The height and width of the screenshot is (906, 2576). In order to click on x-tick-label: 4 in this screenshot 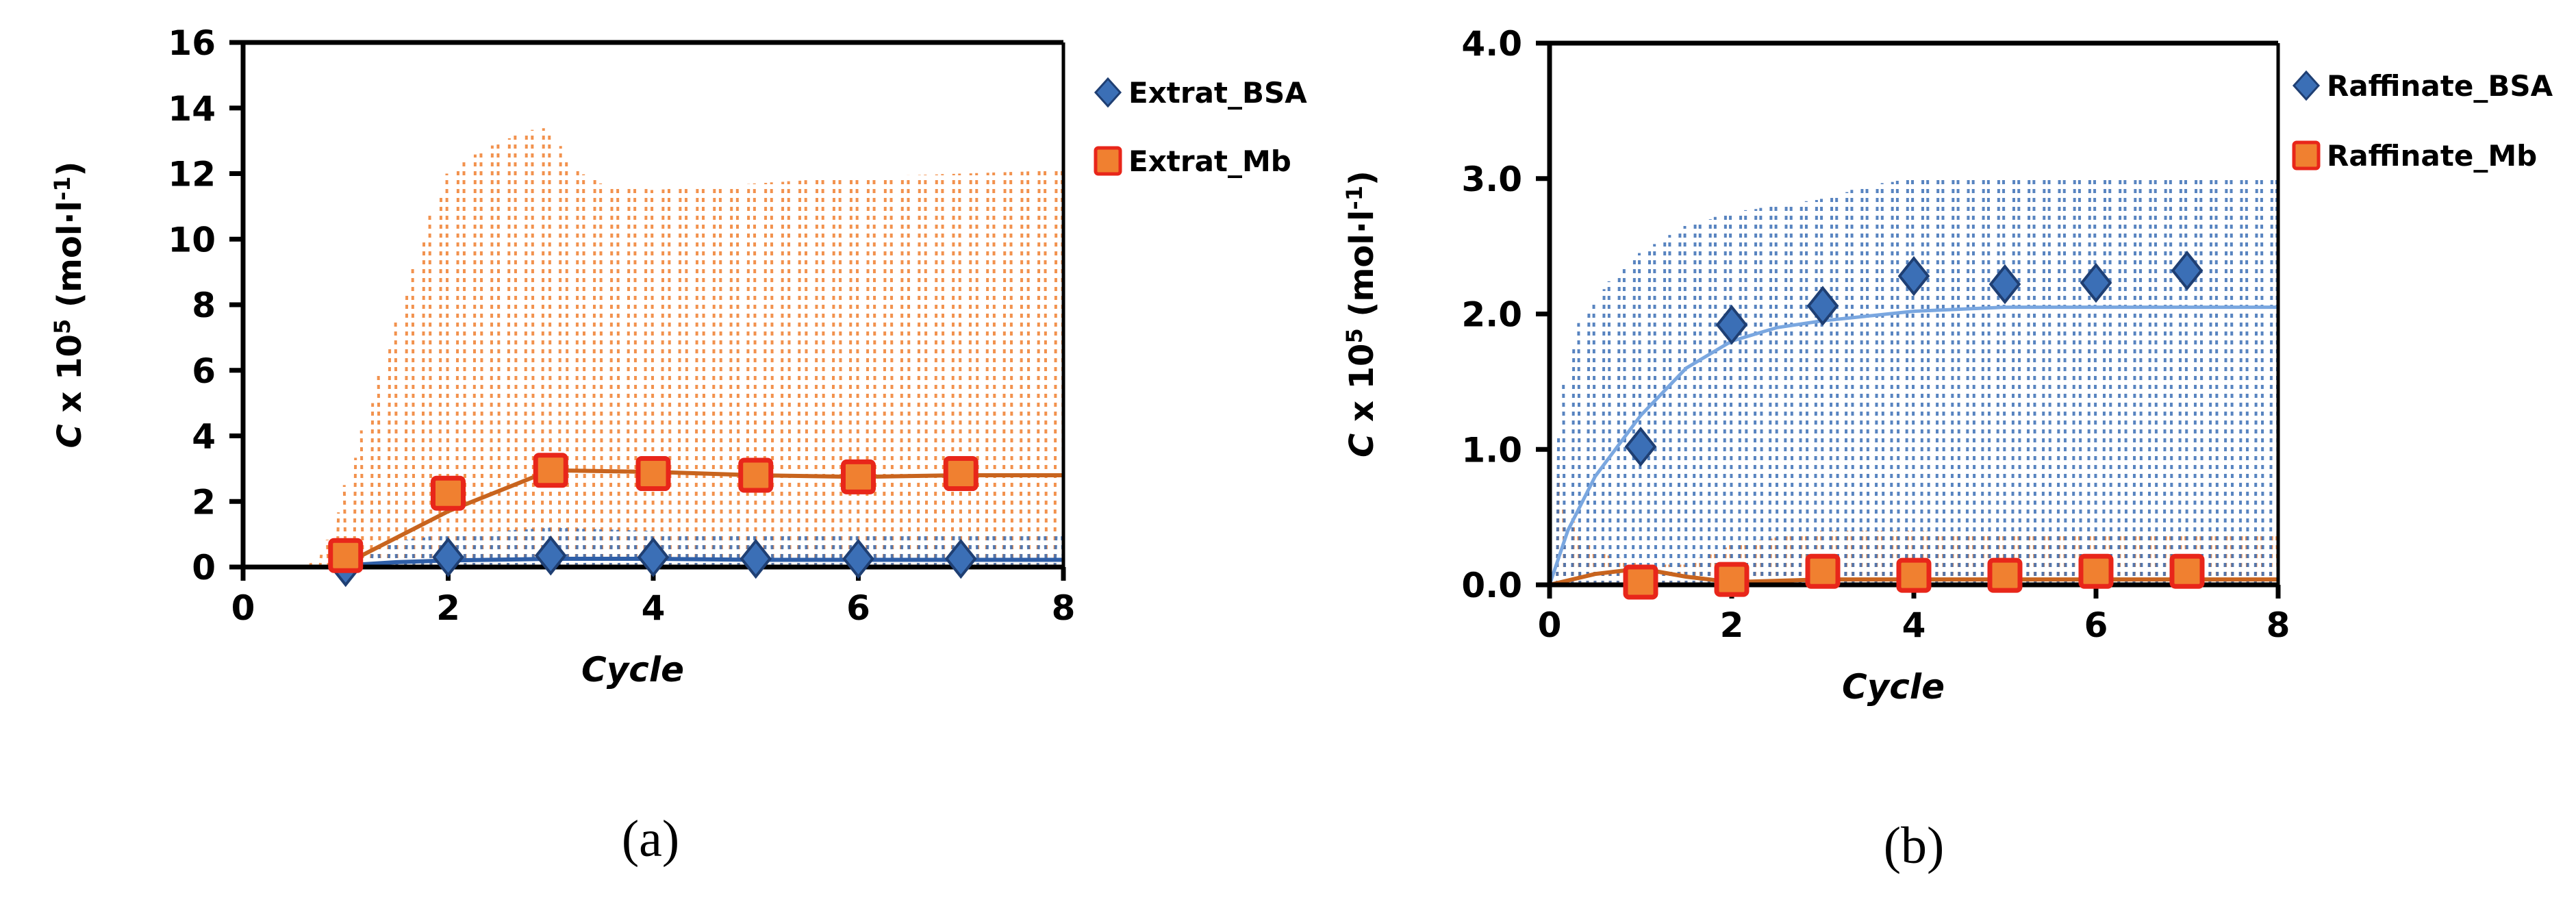, I will do `click(654, 608)`.